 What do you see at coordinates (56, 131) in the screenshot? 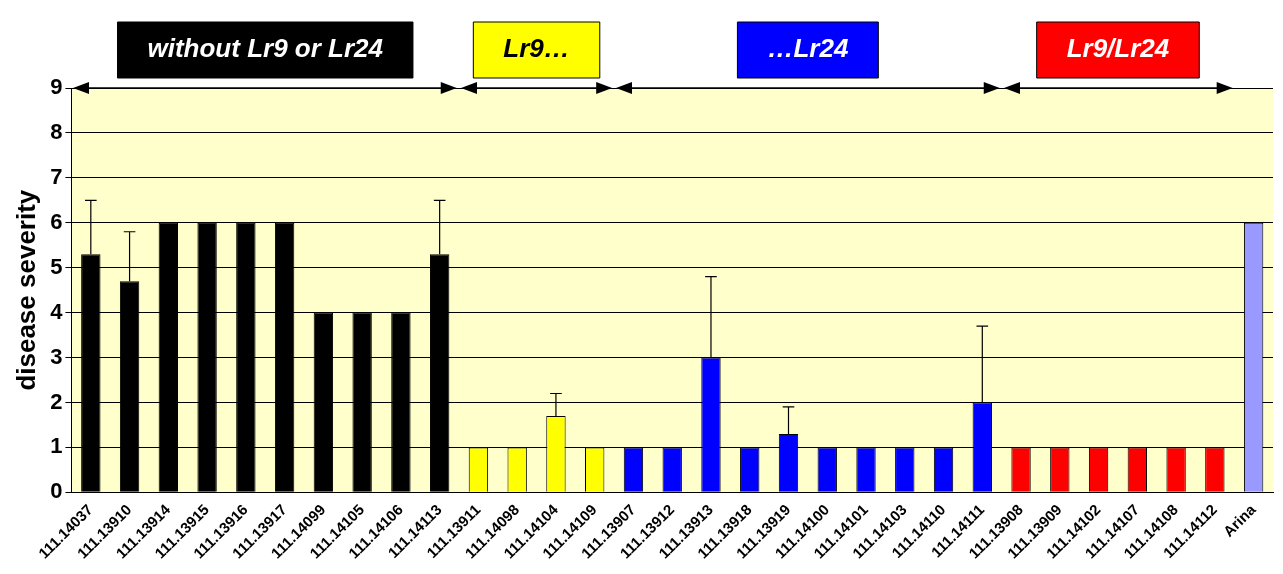
I see `y-tick-label: 8` at bounding box center [56, 131].